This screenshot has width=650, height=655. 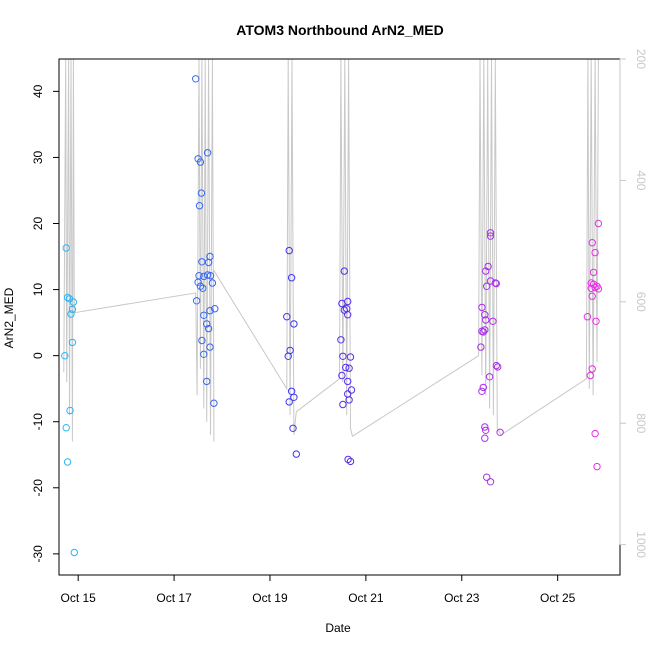 I want to click on x-tick-label: Oct 21, so click(x=366, y=598).